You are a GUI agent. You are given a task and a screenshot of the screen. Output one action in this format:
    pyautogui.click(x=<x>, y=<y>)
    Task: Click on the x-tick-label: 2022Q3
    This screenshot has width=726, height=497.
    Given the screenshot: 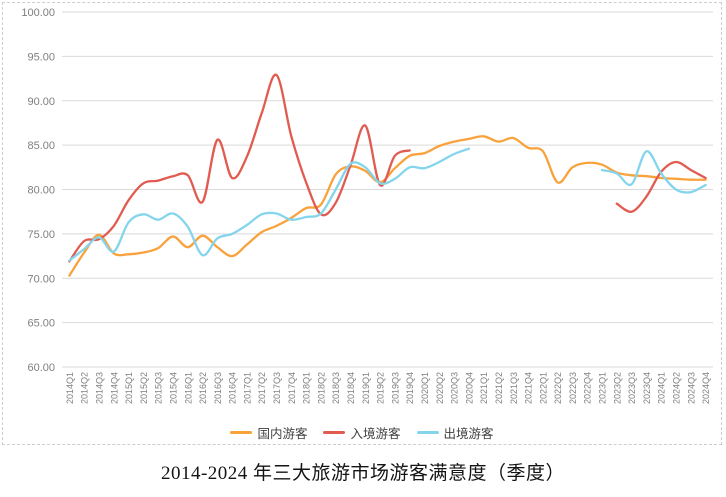 What is the action you would take?
    pyautogui.click(x=573, y=388)
    